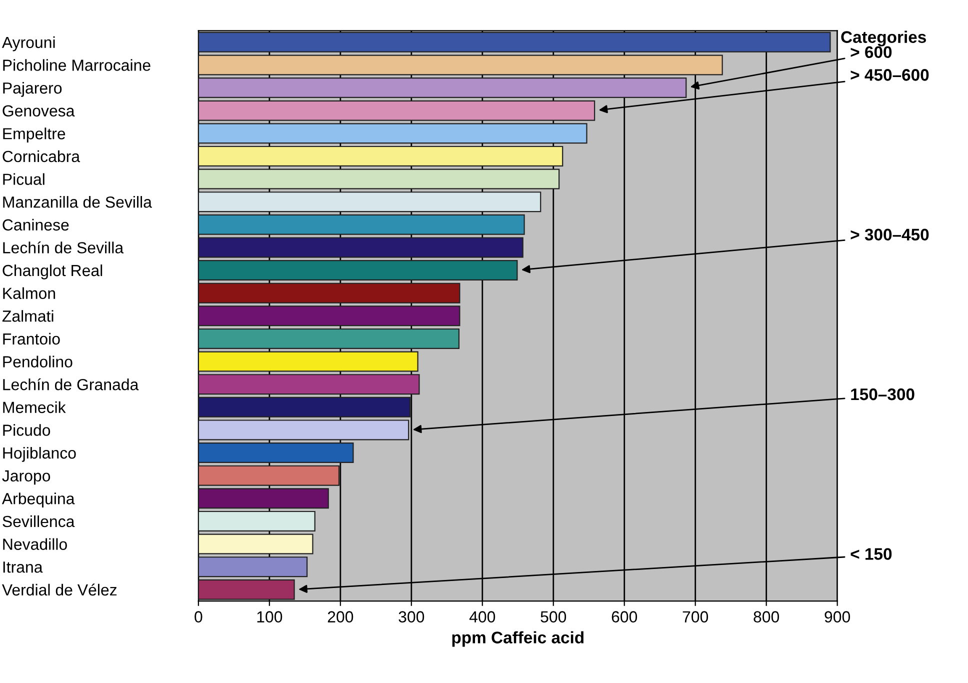  What do you see at coordinates (625, 616) in the screenshot?
I see `x-tick-label: 600` at bounding box center [625, 616].